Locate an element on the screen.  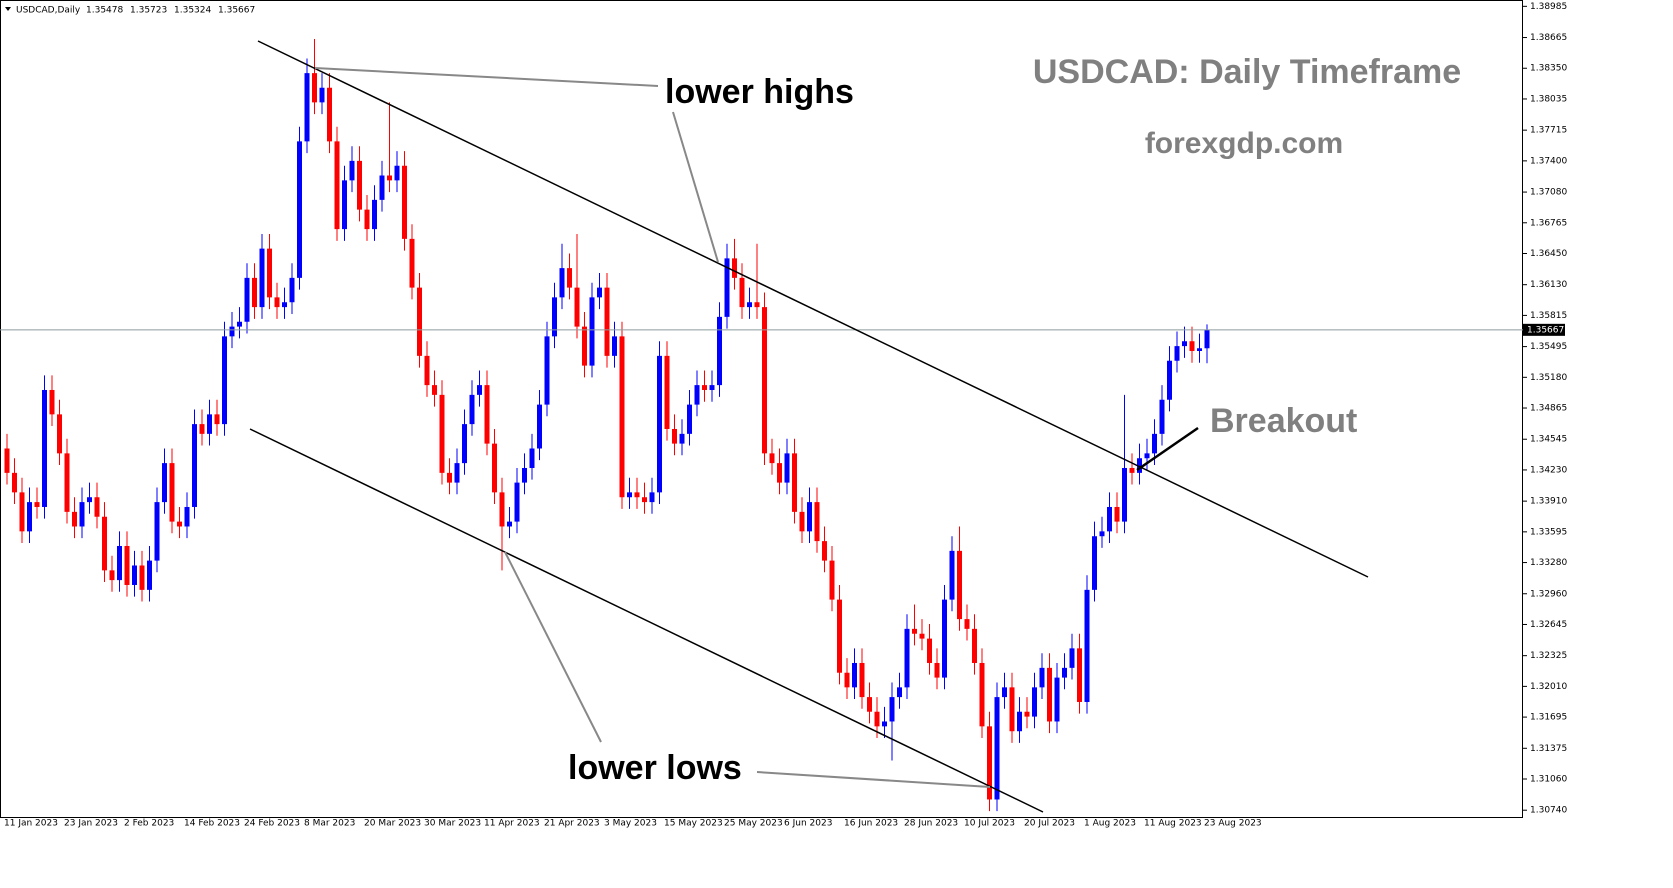
header-icon is located at coordinates (8, 9).